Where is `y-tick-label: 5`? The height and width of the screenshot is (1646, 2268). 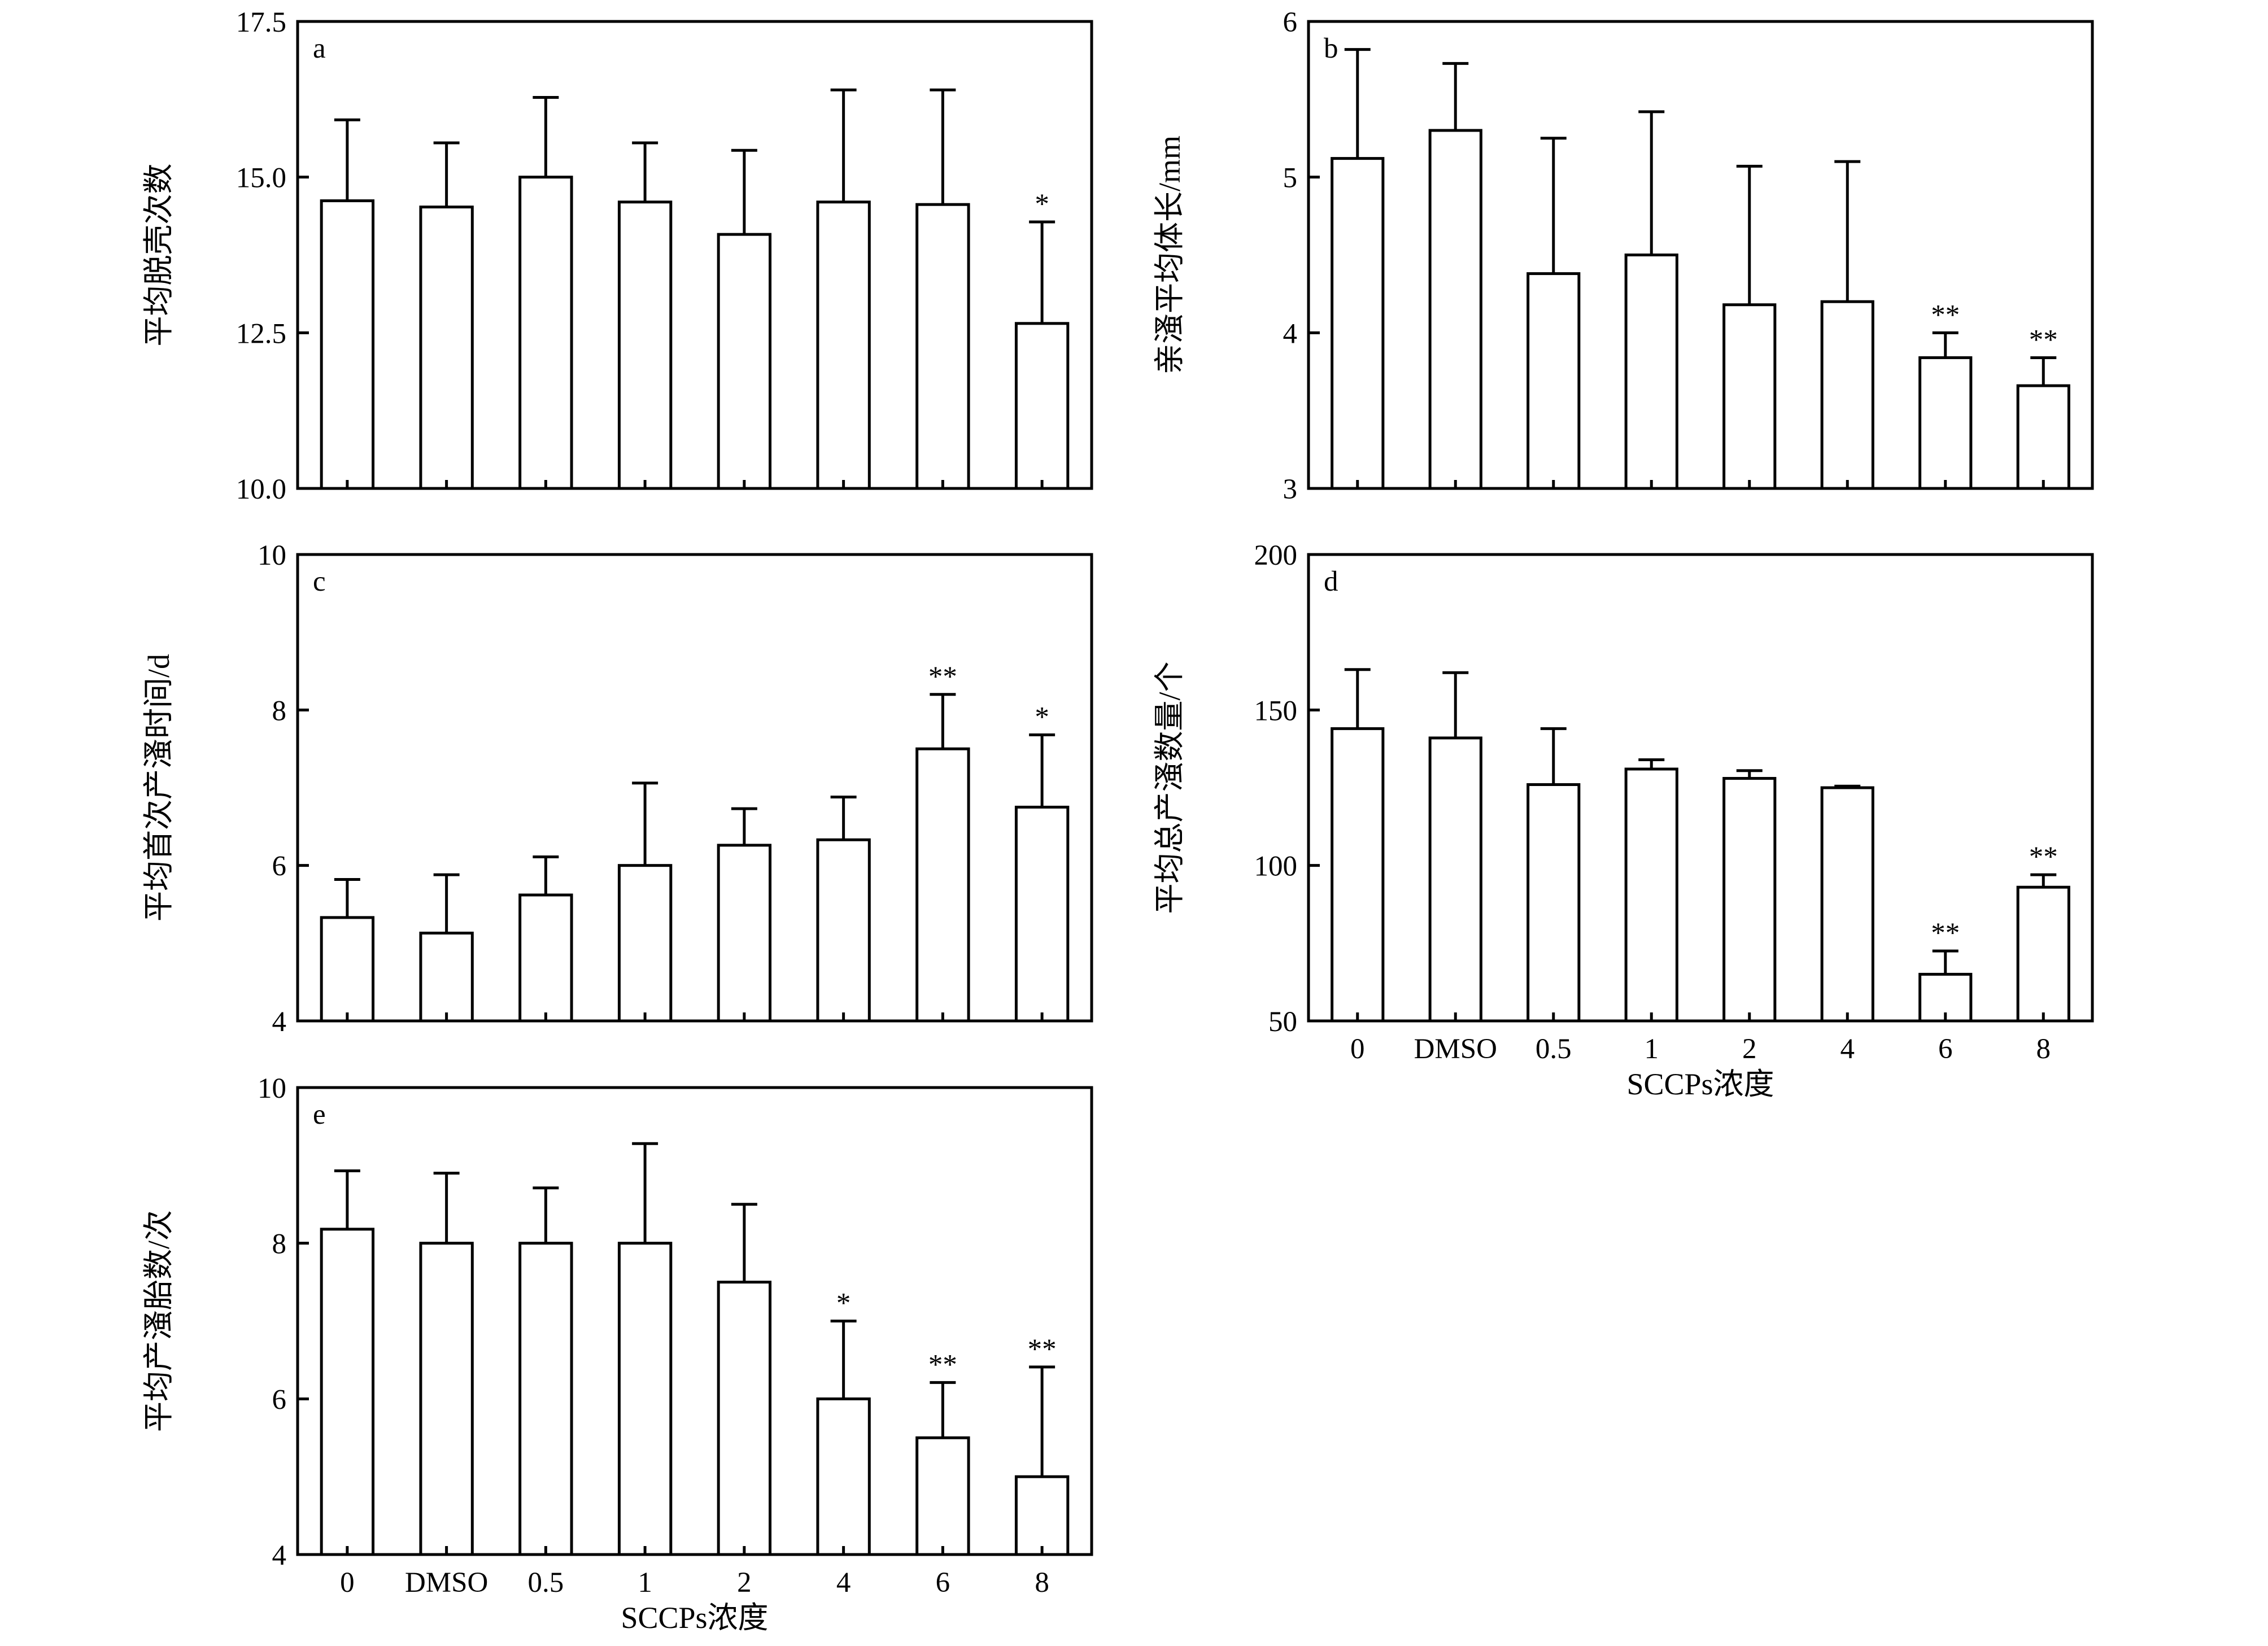 y-tick-label: 5 is located at coordinates (1290, 178).